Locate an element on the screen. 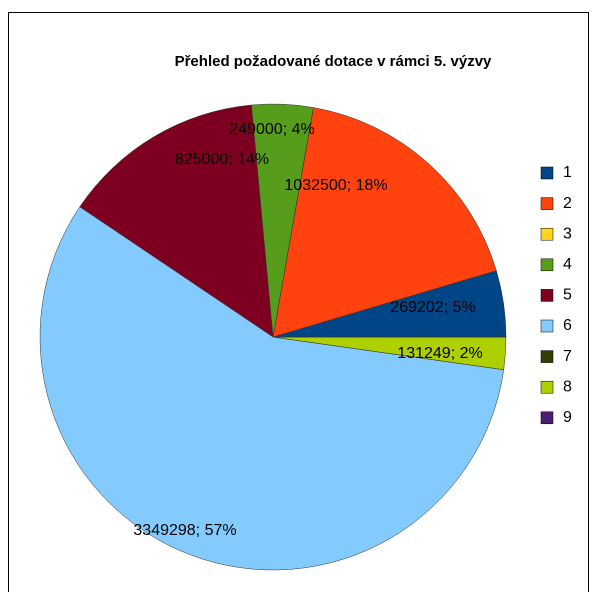 Image resolution: width=596 pixels, height=592 pixels. legend-label: 3 is located at coordinates (567, 233).